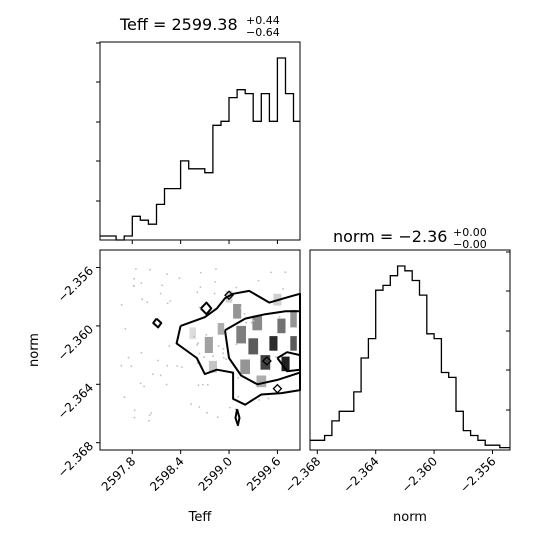 The width and height of the screenshot is (550, 550). Describe the element at coordinates (216, 474) in the screenshot. I see `joint-x-tick-label-2: 2599.0` at that location.